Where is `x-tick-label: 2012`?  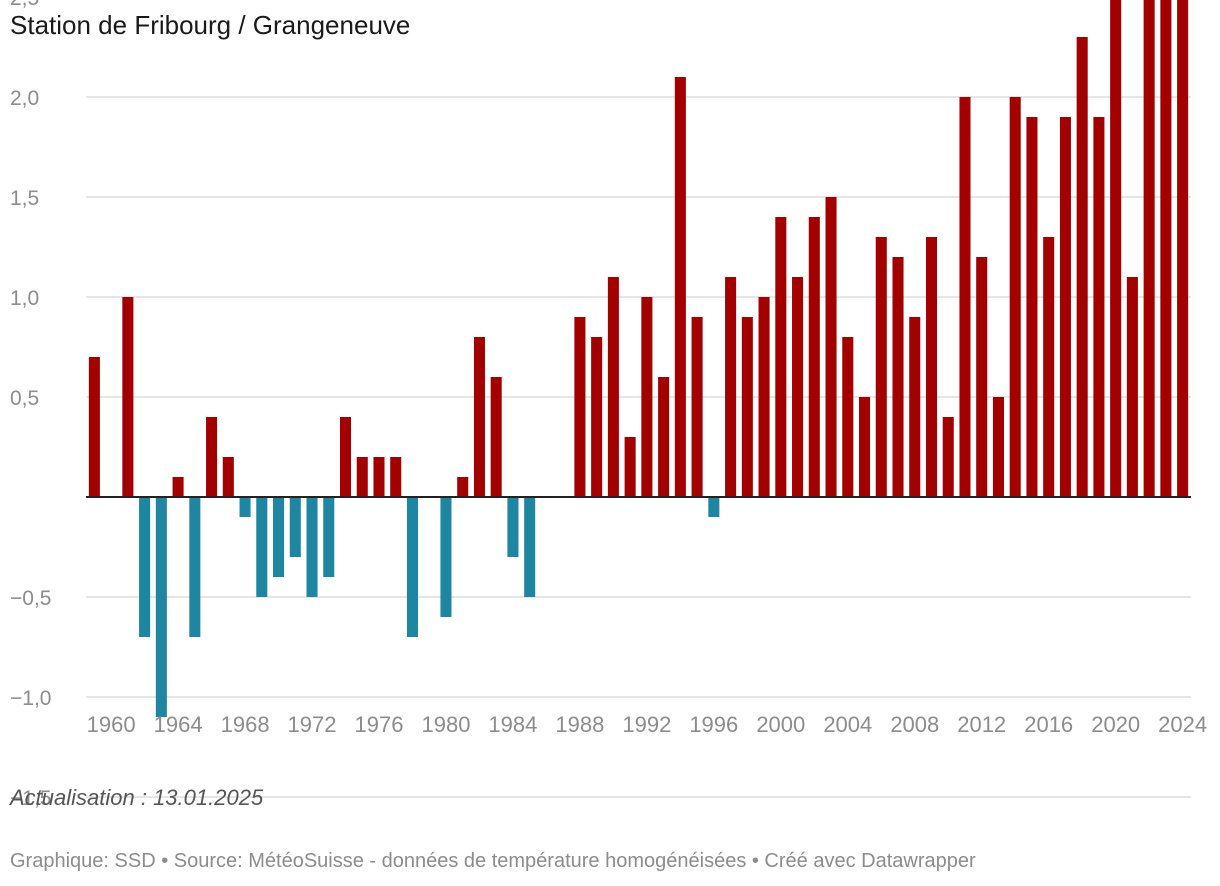
x-tick-label: 2012 is located at coordinates (981, 724).